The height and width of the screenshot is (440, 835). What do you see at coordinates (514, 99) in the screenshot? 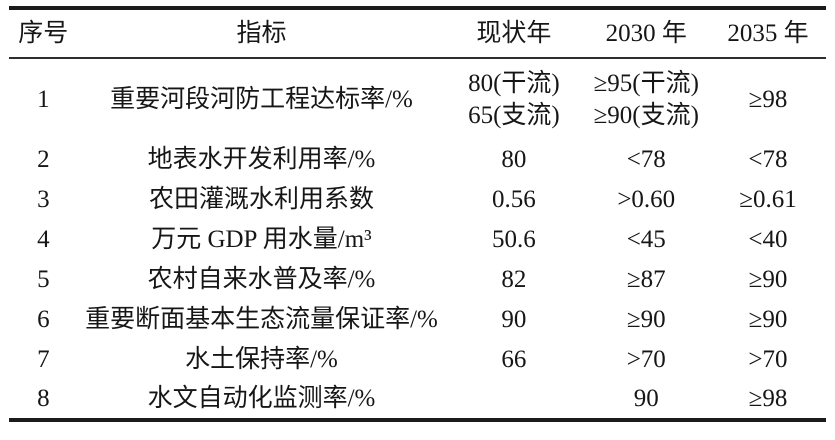
I see `cell-current-year: 80(干流) 65(支流)` at bounding box center [514, 99].